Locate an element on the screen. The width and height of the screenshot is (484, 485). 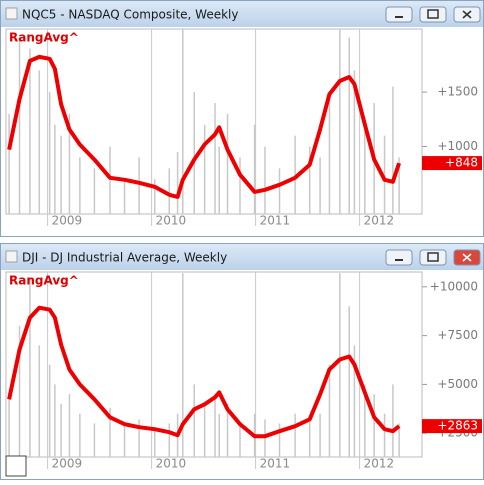
x-tick-label: 2012 is located at coordinates (379, 221).